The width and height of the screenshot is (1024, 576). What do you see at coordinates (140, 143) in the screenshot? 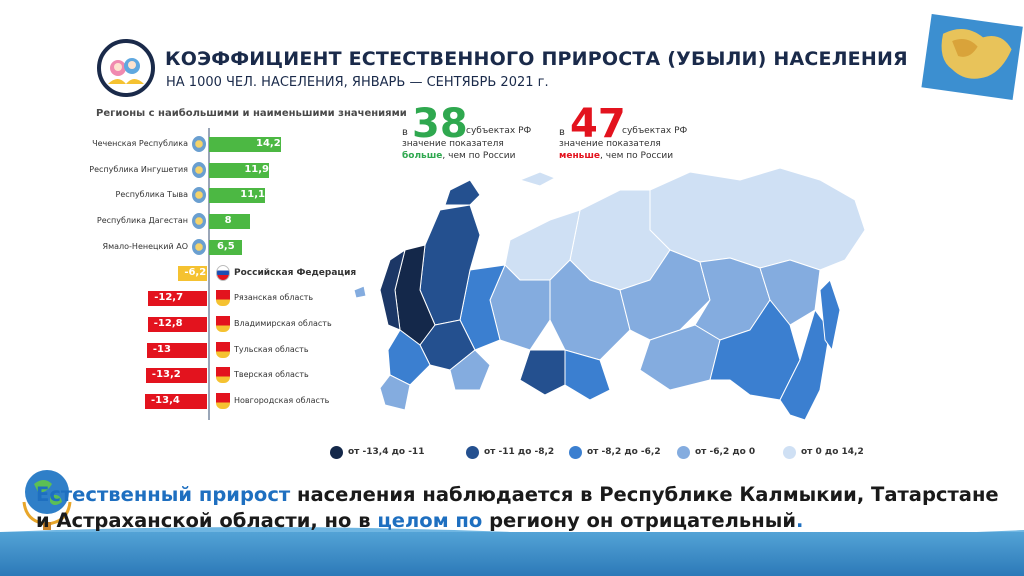
I see `ranking-label: Чеченская Республика` at bounding box center [140, 143].